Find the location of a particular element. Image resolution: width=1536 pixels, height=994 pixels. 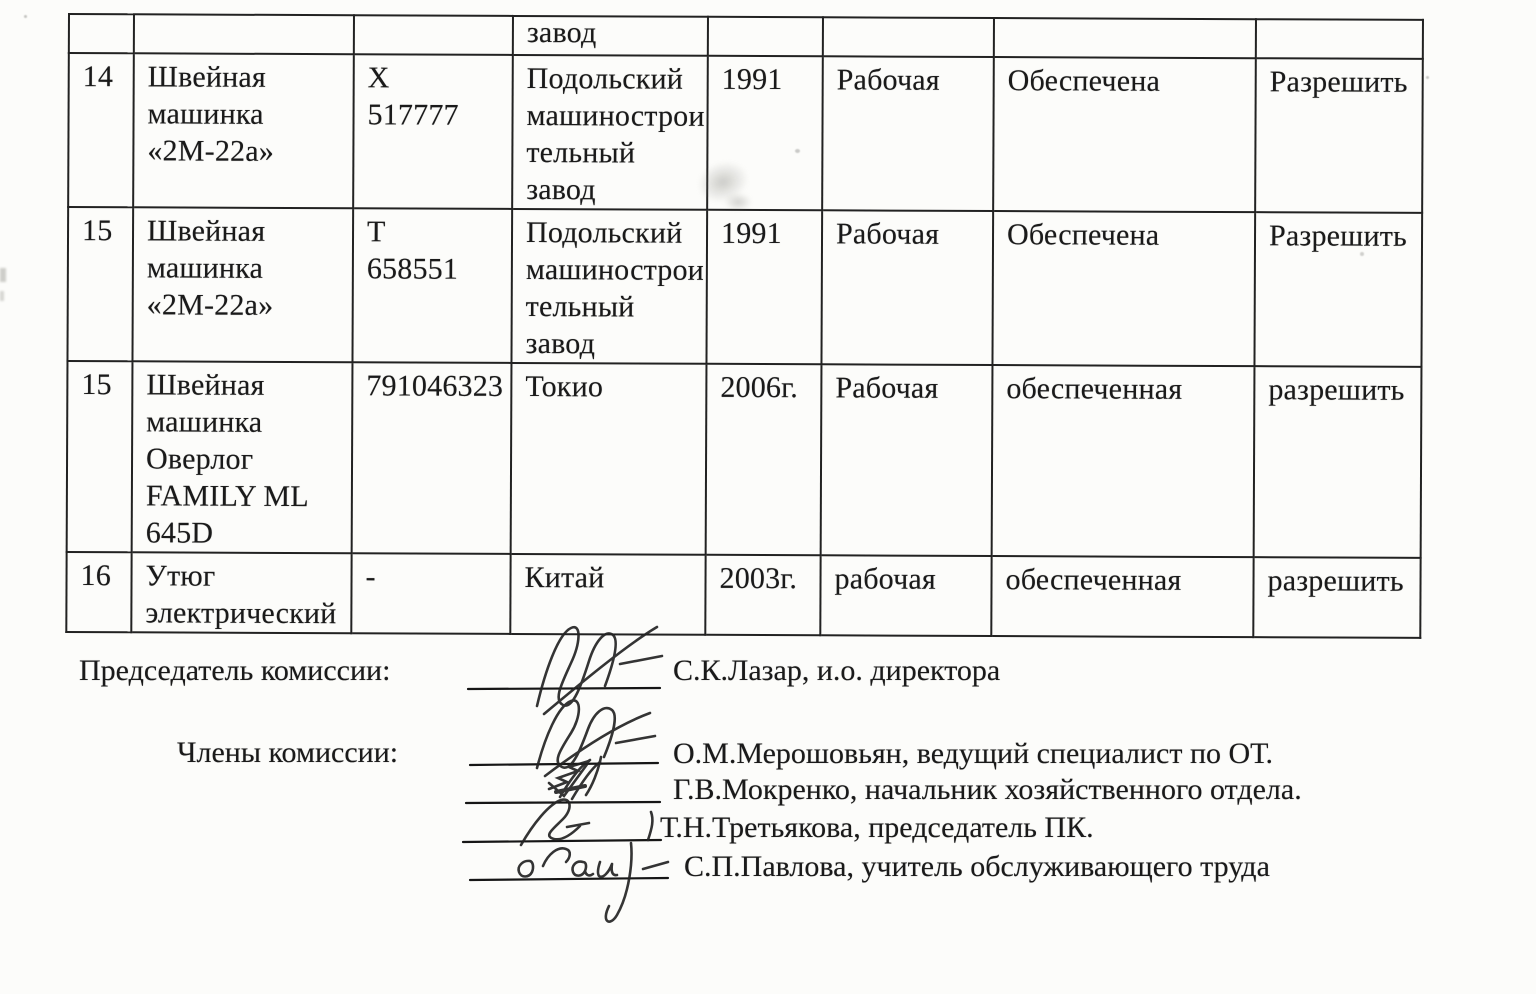

table-row-carryover: завод is located at coordinates (745, 36).